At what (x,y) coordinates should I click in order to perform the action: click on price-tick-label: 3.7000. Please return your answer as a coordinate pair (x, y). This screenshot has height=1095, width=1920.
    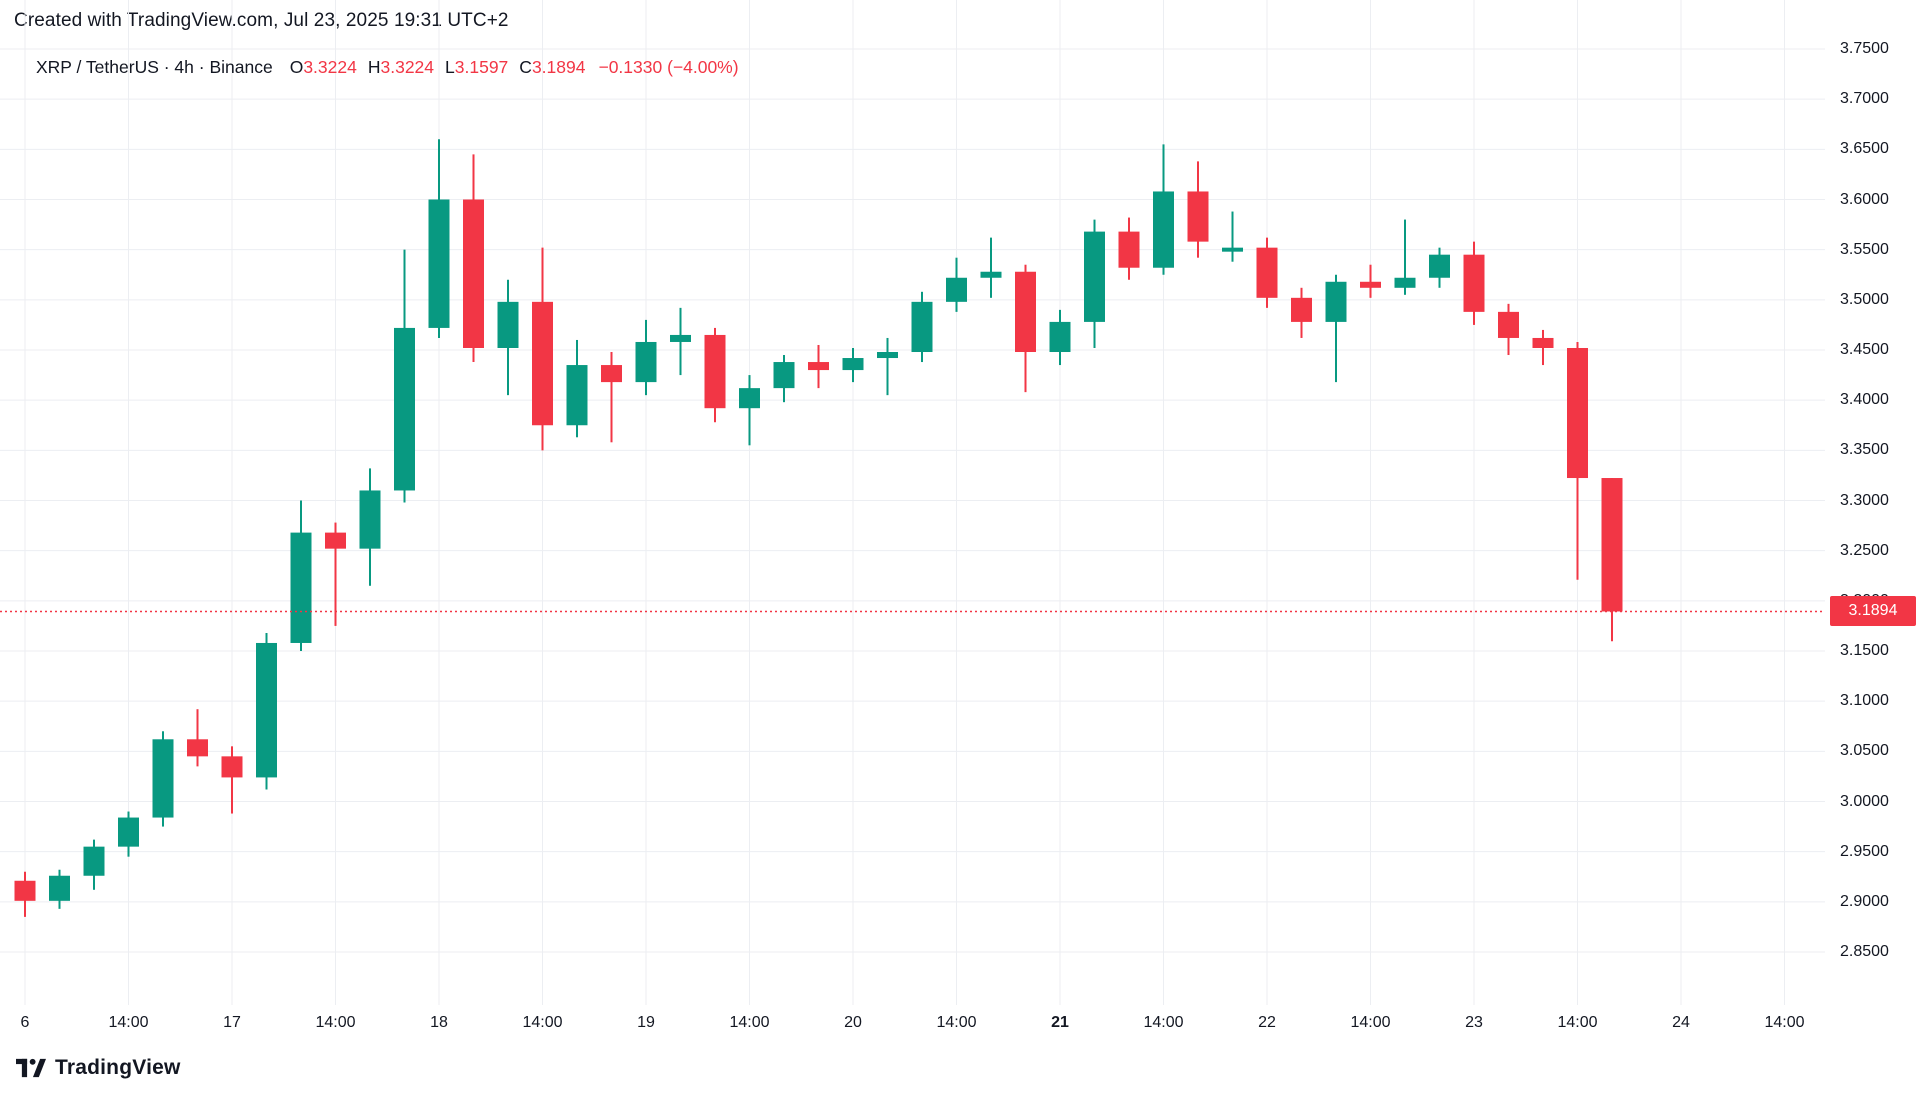
    Looking at the image, I should click on (1864, 99).